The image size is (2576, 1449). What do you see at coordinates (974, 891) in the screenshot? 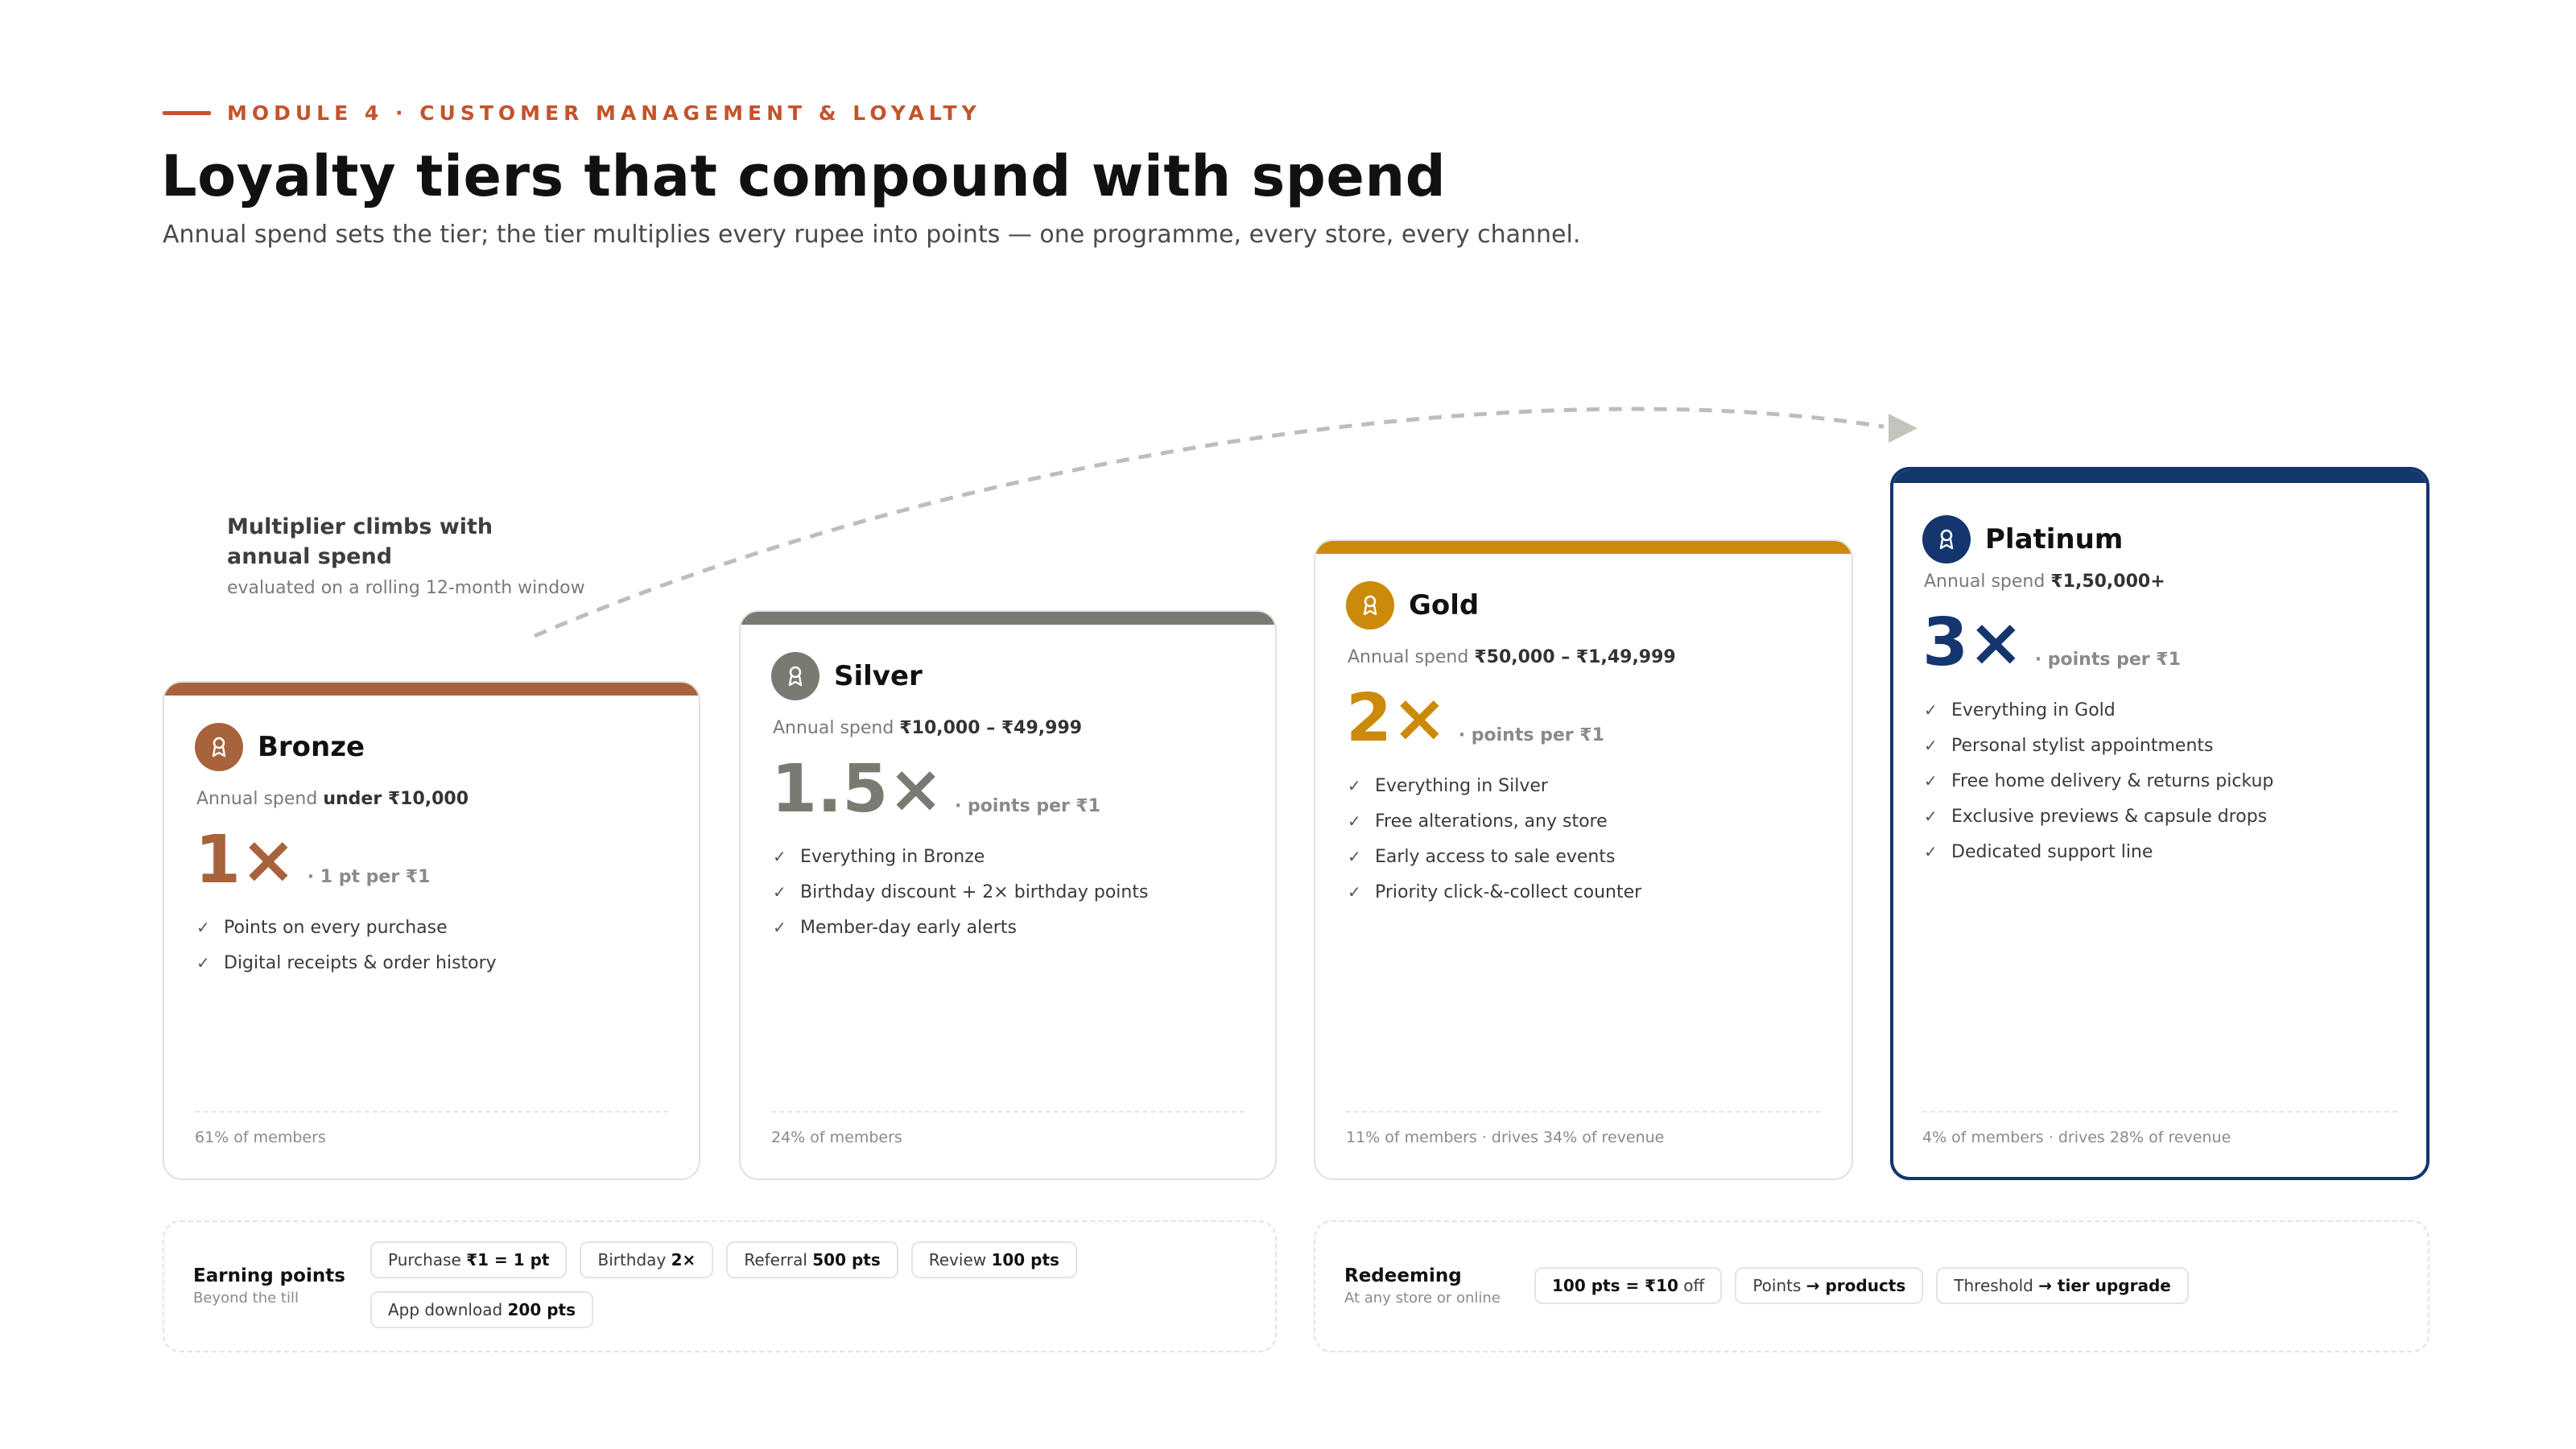
I see `perk-text: Birthday discount + 2× birthday points` at bounding box center [974, 891].